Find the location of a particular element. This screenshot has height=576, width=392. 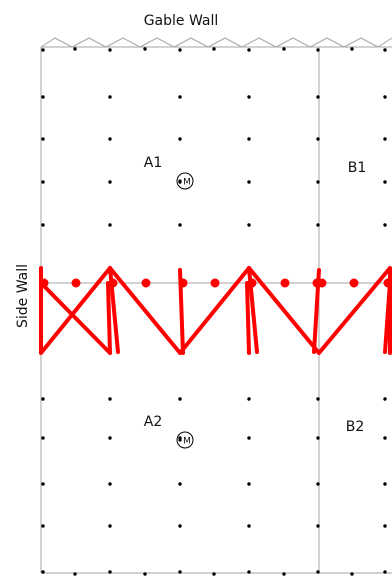

marker-a2: M is located at coordinates (185, 440).